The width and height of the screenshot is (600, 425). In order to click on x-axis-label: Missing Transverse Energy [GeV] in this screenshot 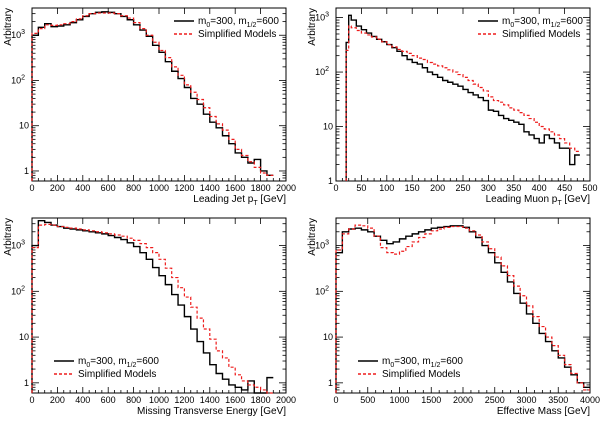, I will do `click(211, 411)`.